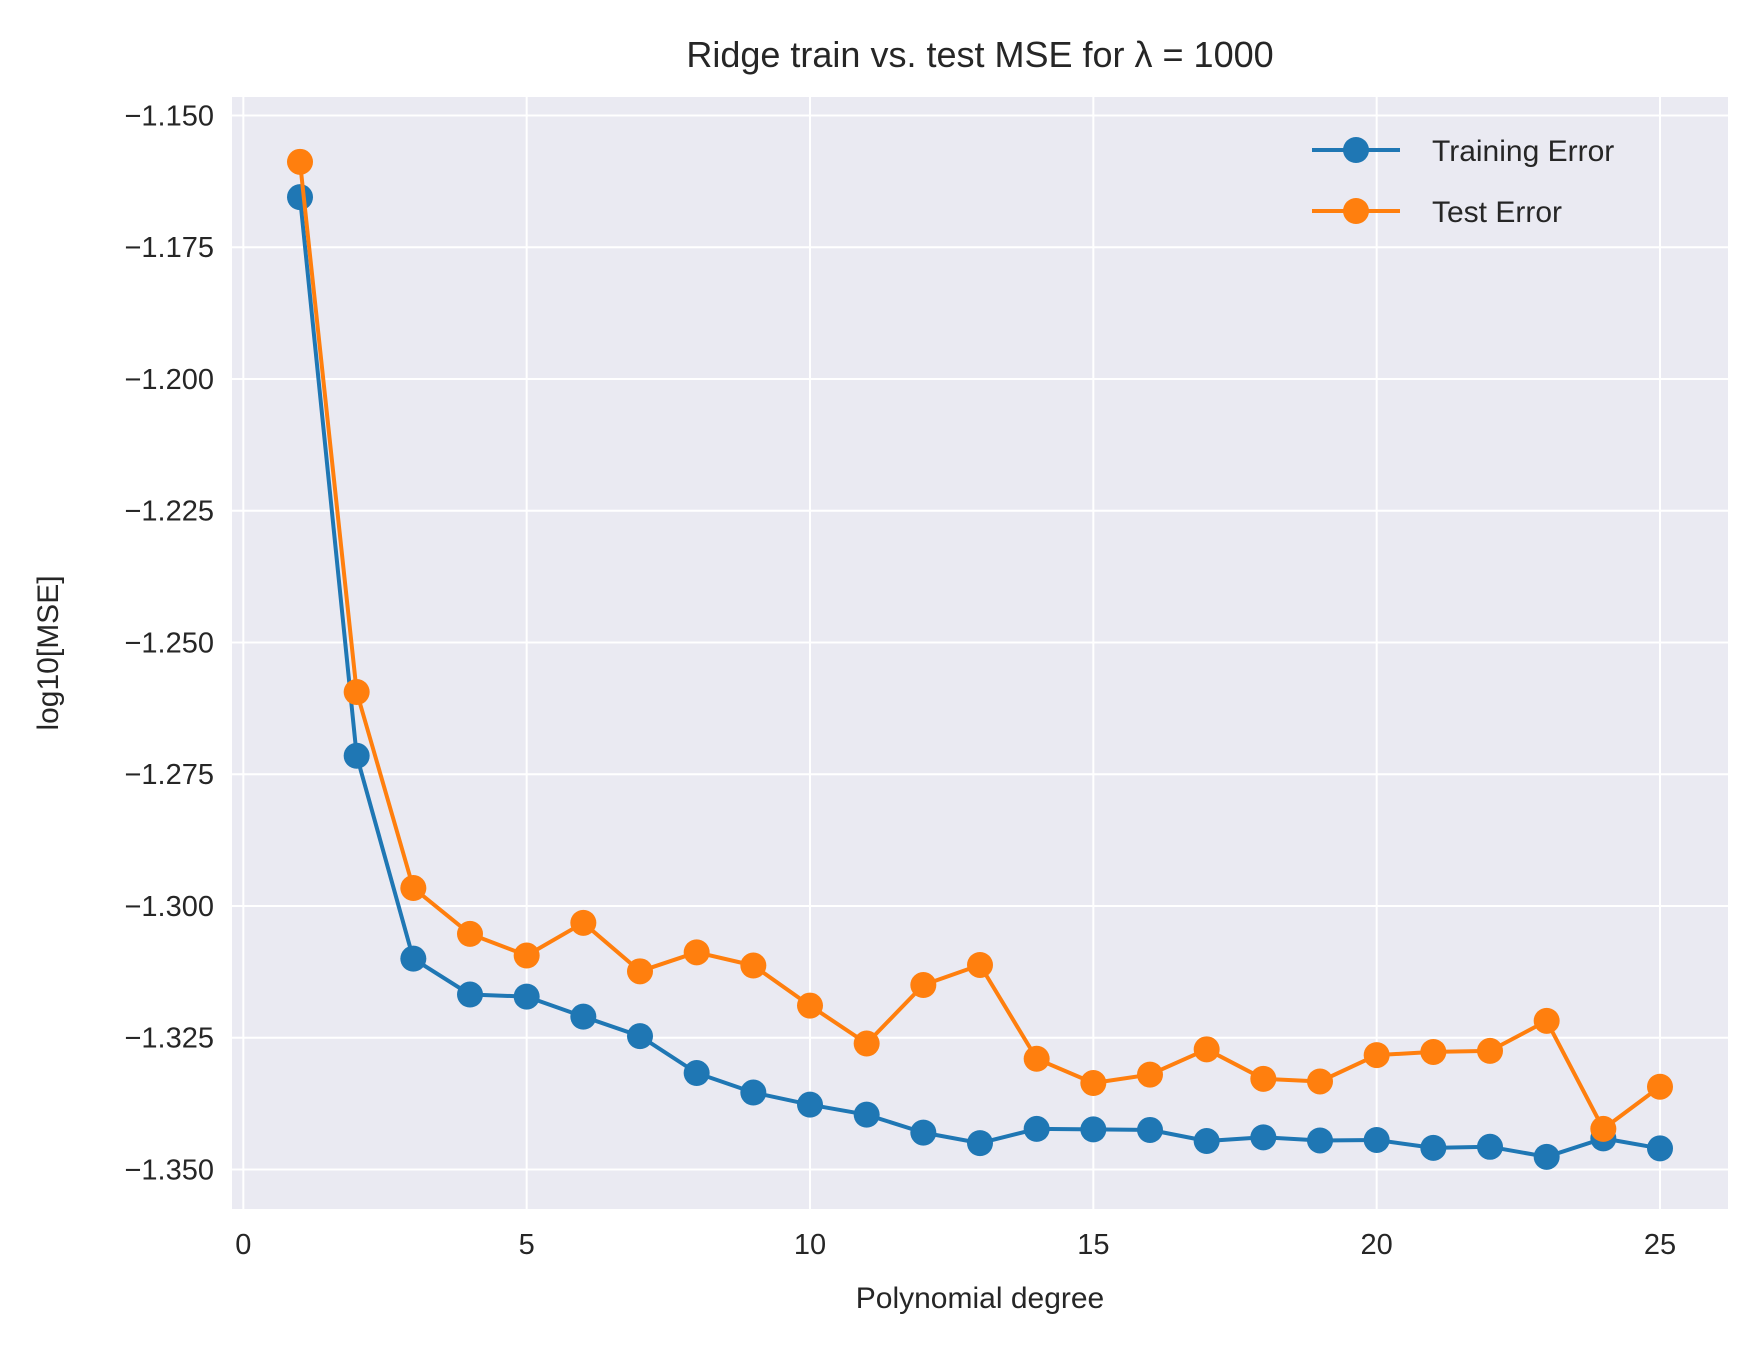 This screenshot has height=1345, width=1747. I want to click on legend-marker-test, so click(1356, 211).